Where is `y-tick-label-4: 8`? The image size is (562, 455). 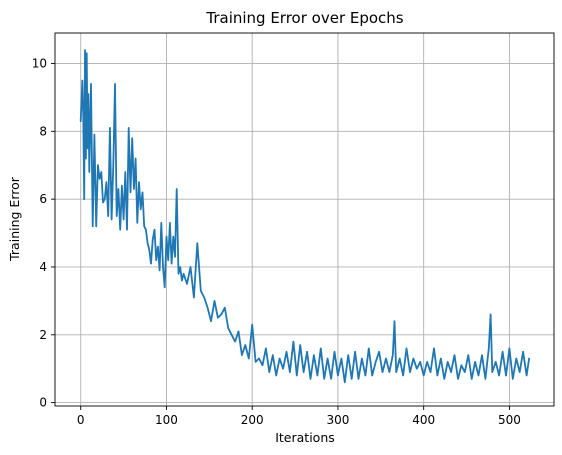 y-tick-label-4: 8 is located at coordinates (43, 131).